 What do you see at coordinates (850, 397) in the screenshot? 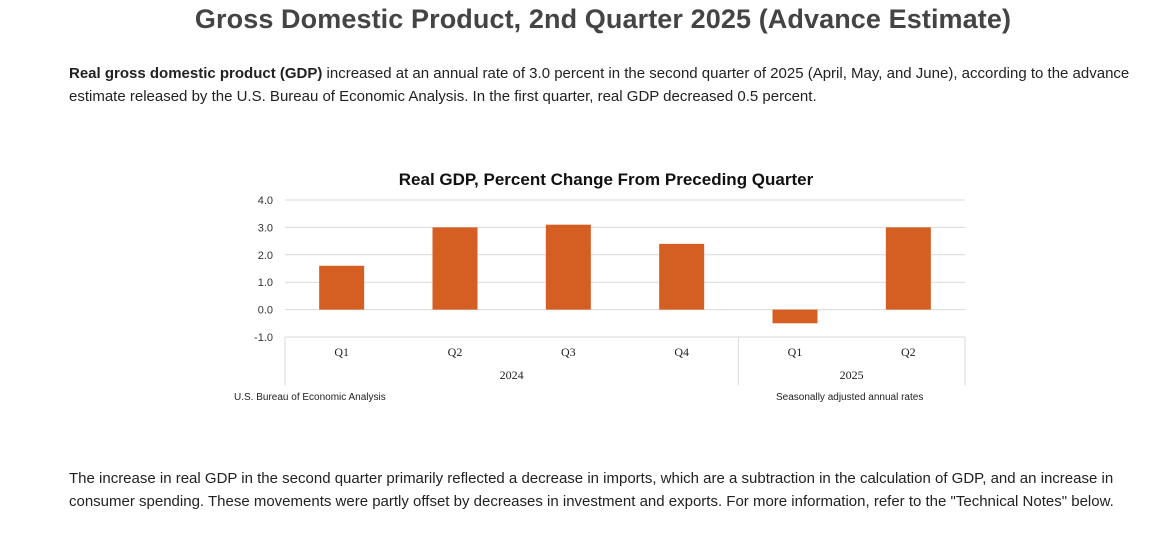
I see `chart-note: Seasonally adjusted annual rates` at bounding box center [850, 397].